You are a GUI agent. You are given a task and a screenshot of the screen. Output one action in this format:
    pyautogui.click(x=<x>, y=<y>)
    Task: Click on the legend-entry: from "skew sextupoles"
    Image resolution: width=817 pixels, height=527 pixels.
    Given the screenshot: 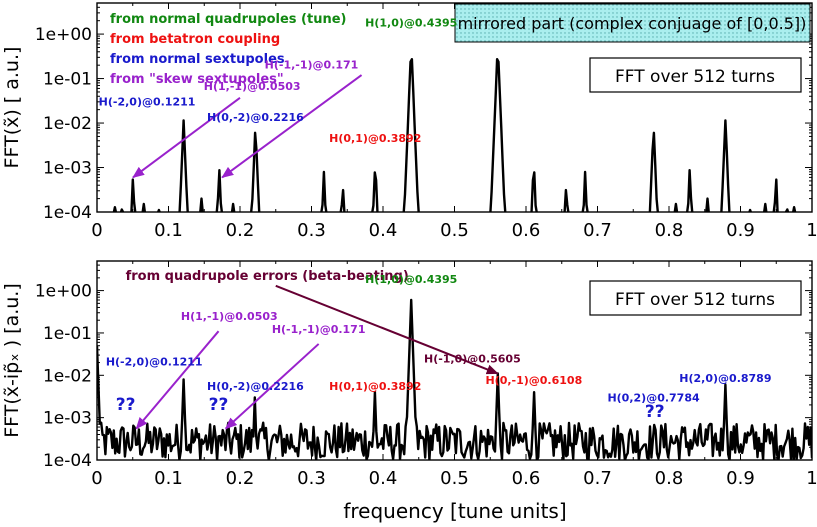 What is the action you would take?
    pyautogui.click(x=197, y=79)
    